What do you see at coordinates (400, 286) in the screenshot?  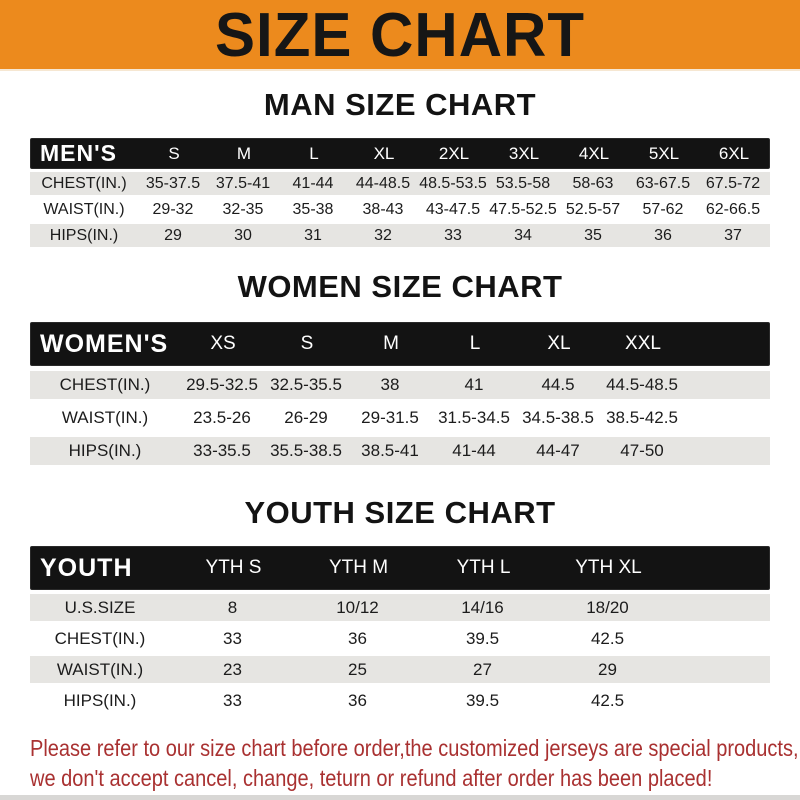 I see `women-size-chart-heading: WOMEN SIZE CHART` at bounding box center [400, 286].